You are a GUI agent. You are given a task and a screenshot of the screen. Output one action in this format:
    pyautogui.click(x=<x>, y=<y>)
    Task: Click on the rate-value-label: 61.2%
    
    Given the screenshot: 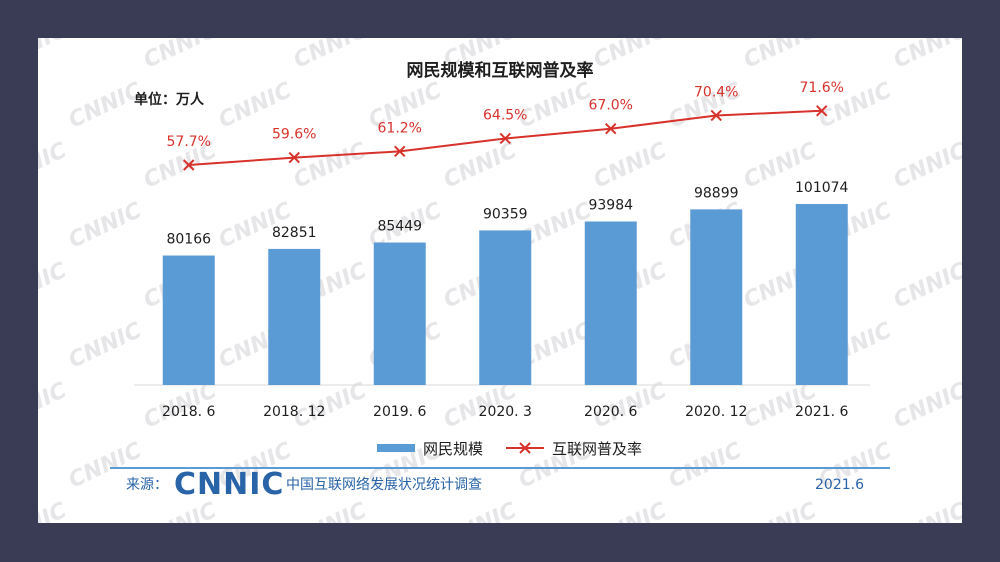 What is the action you would take?
    pyautogui.click(x=400, y=128)
    